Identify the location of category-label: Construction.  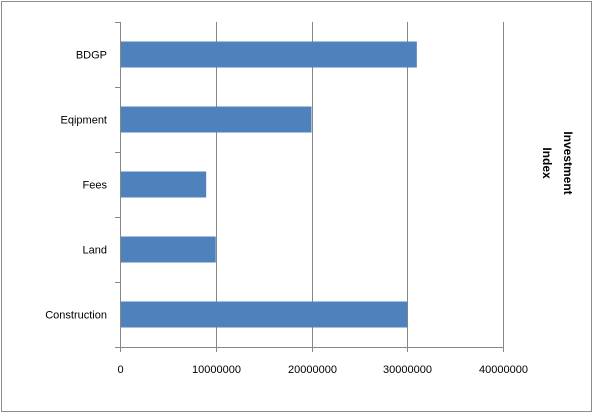
(76, 316).